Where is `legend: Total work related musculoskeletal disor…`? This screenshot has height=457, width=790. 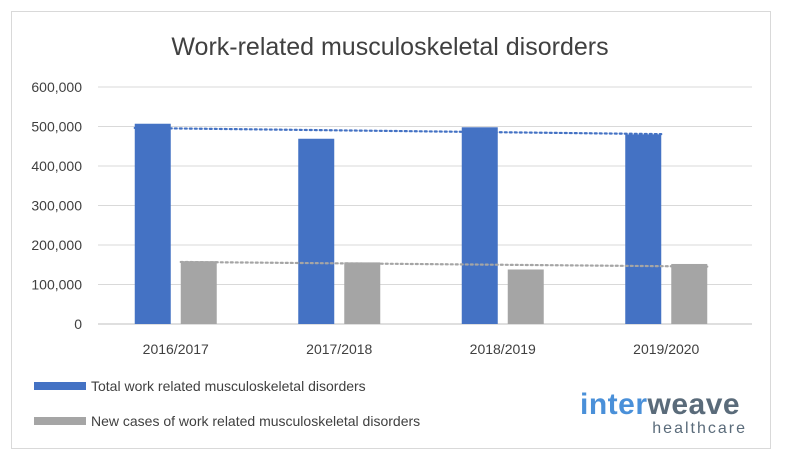
legend: Total work related musculoskeletal disor… is located at coordinates (227, 403).